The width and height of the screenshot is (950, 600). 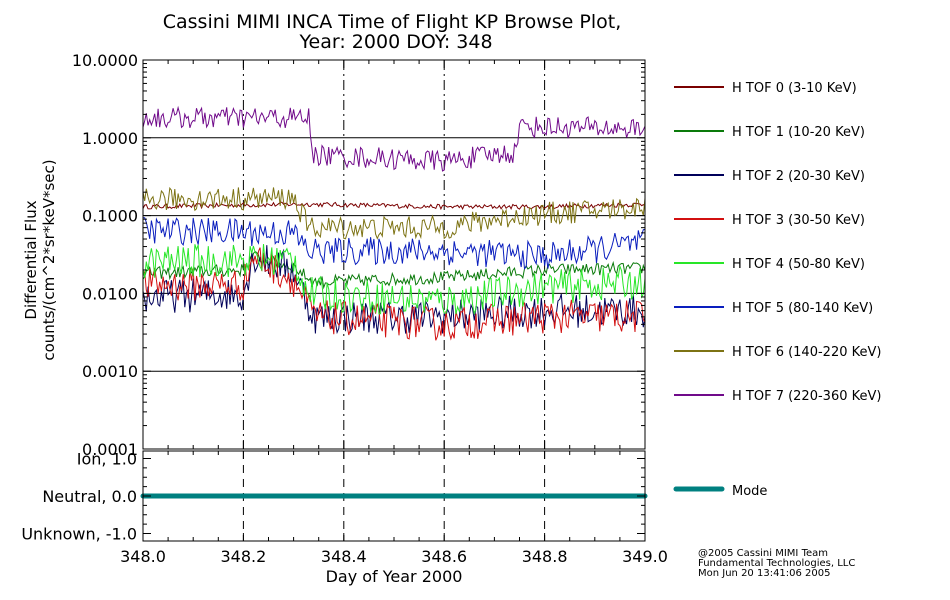 I want to click on x-tick-label: 348.2, so click(x=243, y=556).